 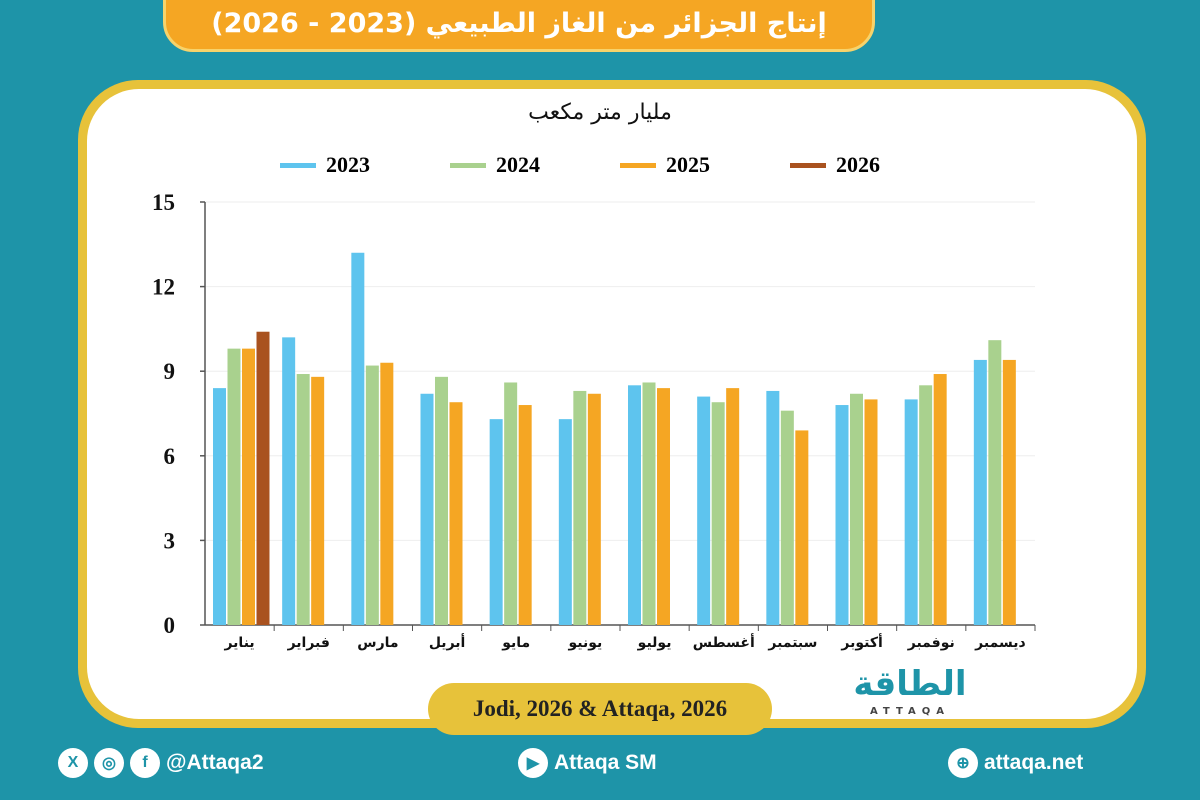 I want to click on legend-item-2026: 2026, so click(x=875, y=165).